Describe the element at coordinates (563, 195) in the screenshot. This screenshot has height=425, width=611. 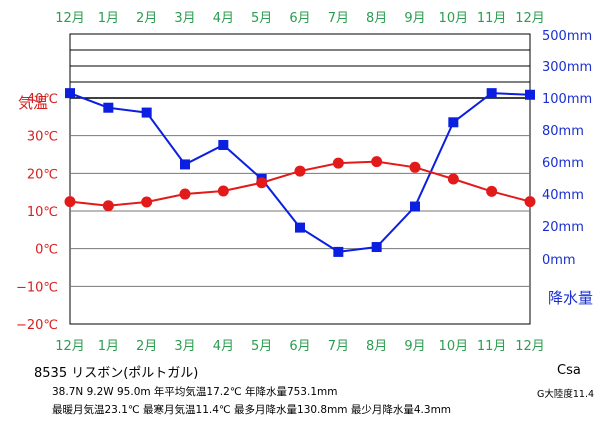
I see `precipitation-tick-label: 40mm` at that location.